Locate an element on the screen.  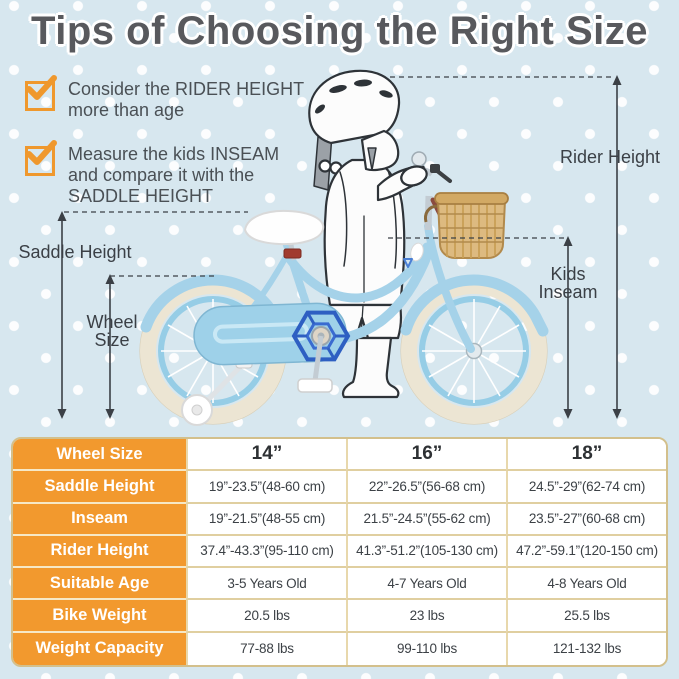
rider-hand is located at coordinates (414, 176).